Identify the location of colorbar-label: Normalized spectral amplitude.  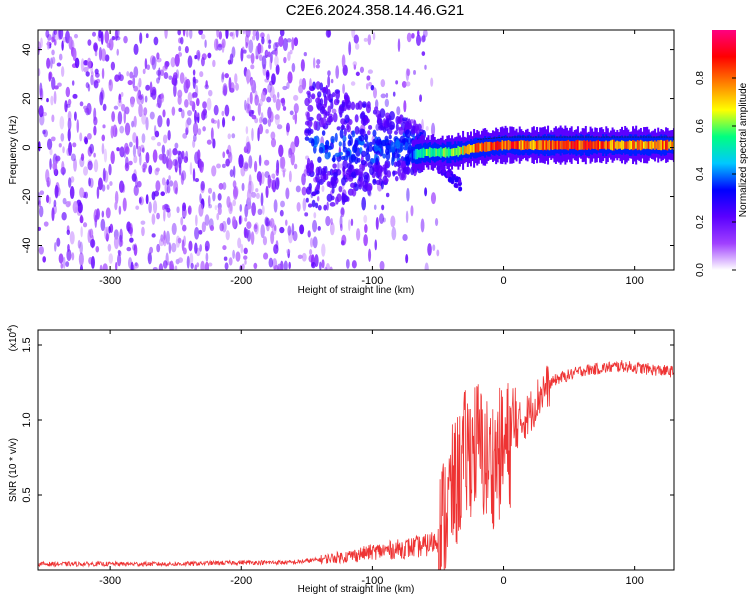
(743, 149).